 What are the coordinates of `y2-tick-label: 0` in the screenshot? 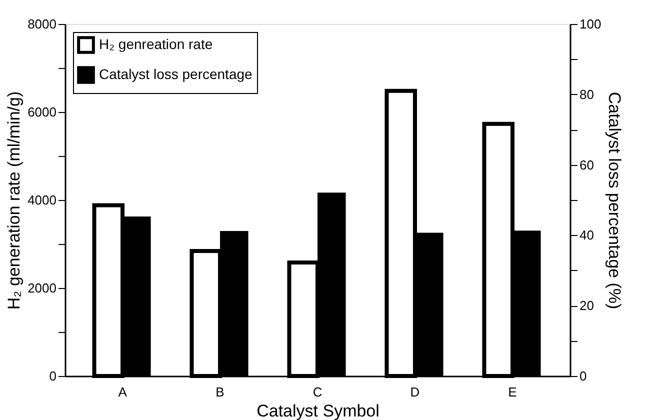 It's located at (583, 376).